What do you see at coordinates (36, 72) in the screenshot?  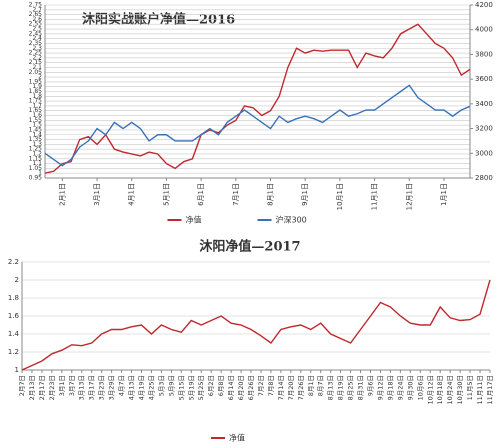 I see `y-tick-label: 2.05` at bounding box center [36, 72].